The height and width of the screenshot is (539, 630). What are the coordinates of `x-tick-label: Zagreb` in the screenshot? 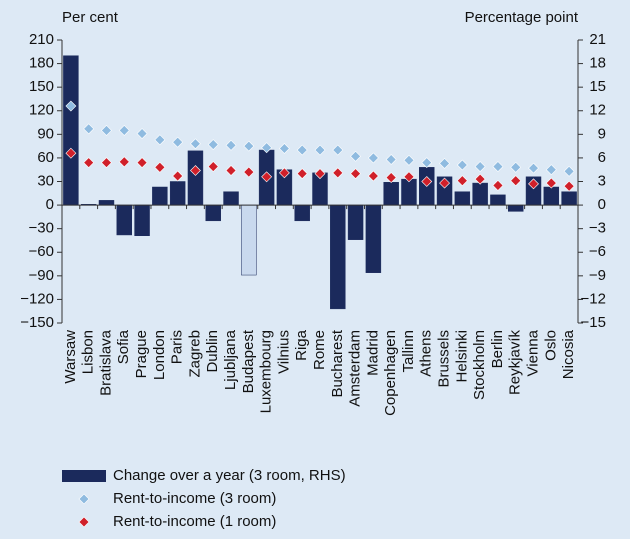 It's located at (194, 354).